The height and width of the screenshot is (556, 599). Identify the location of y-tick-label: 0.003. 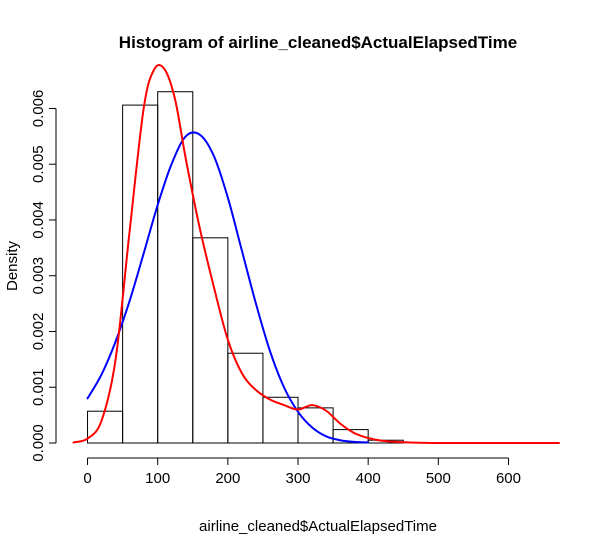
(38, 276).